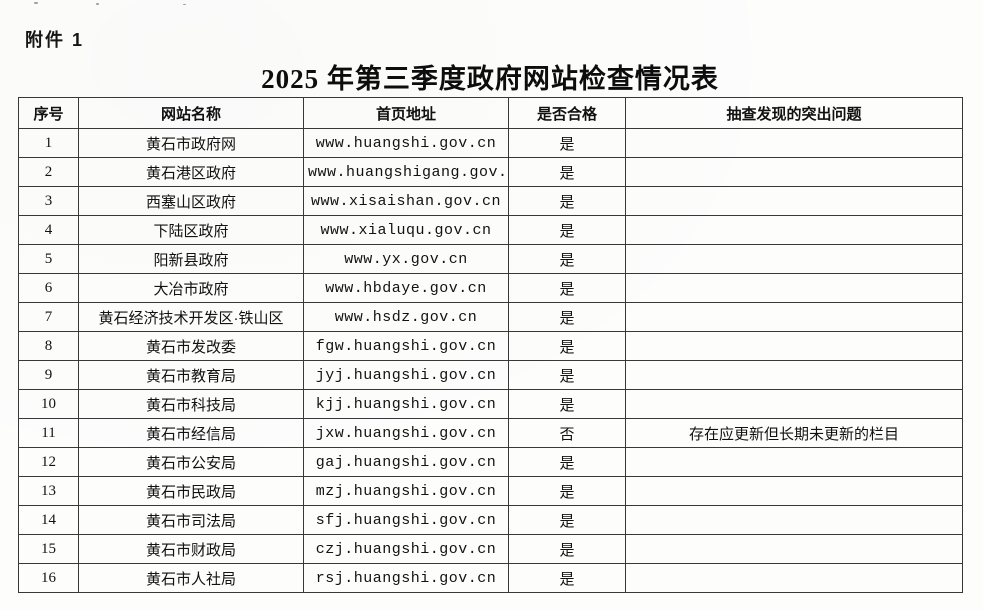 The height and width of the screenshot is (610, 983). What do you see at coordinates (406, 113) in the screenshot?
I see `column-header-url: 首页地址` at bounding box center [406, 113].